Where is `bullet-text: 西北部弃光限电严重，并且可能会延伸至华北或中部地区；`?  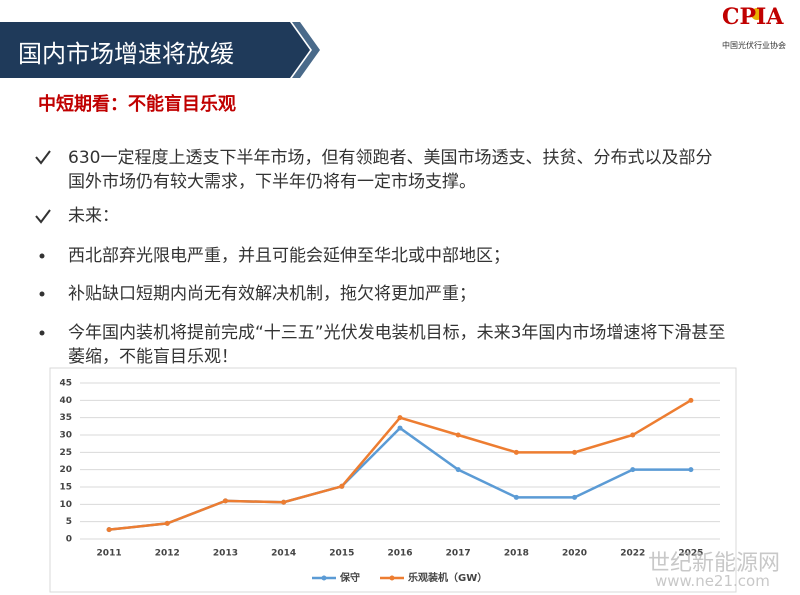 bullet-text: 西北部弃光限电严重，并且可能会延伸至华北或中部地区； is located at coordinates (289, 256).